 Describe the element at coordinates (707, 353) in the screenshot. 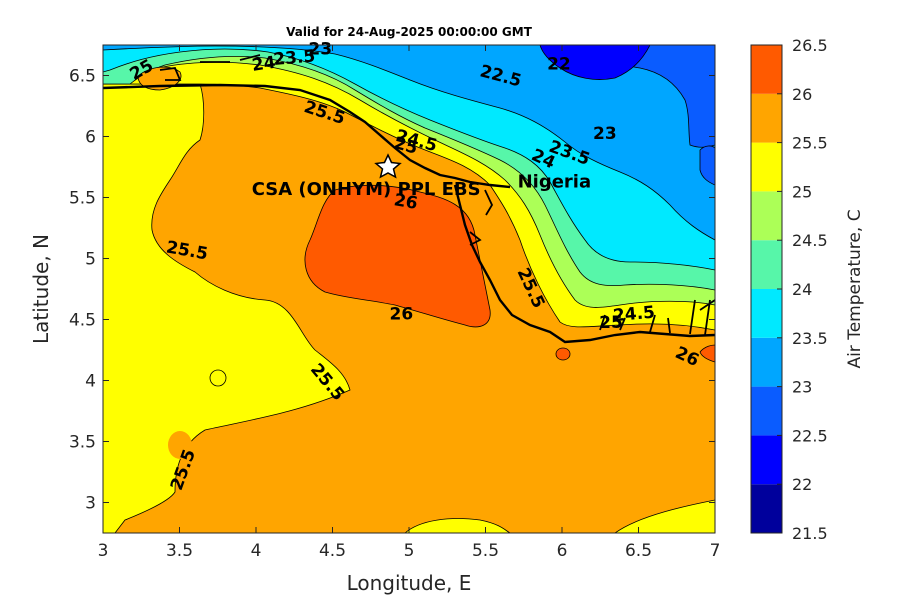

I see `region-26-east` at that location.